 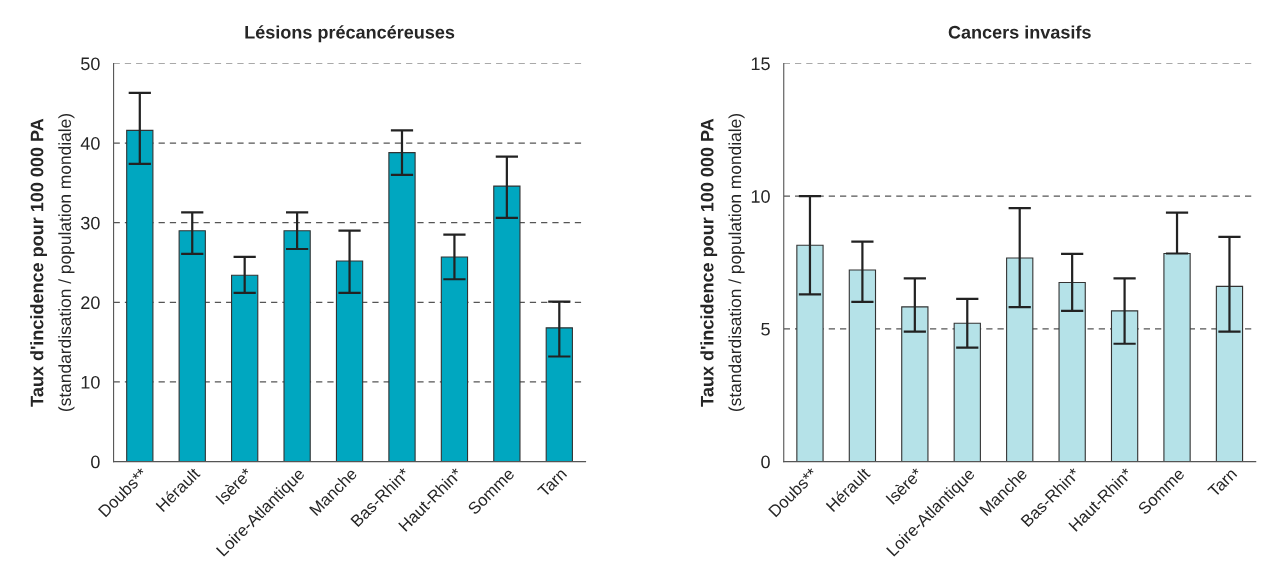 What do you see at coordinates (90, 64) in the screenshot?
I see `y-tick-label: 50` at bounding box center [90, 64].